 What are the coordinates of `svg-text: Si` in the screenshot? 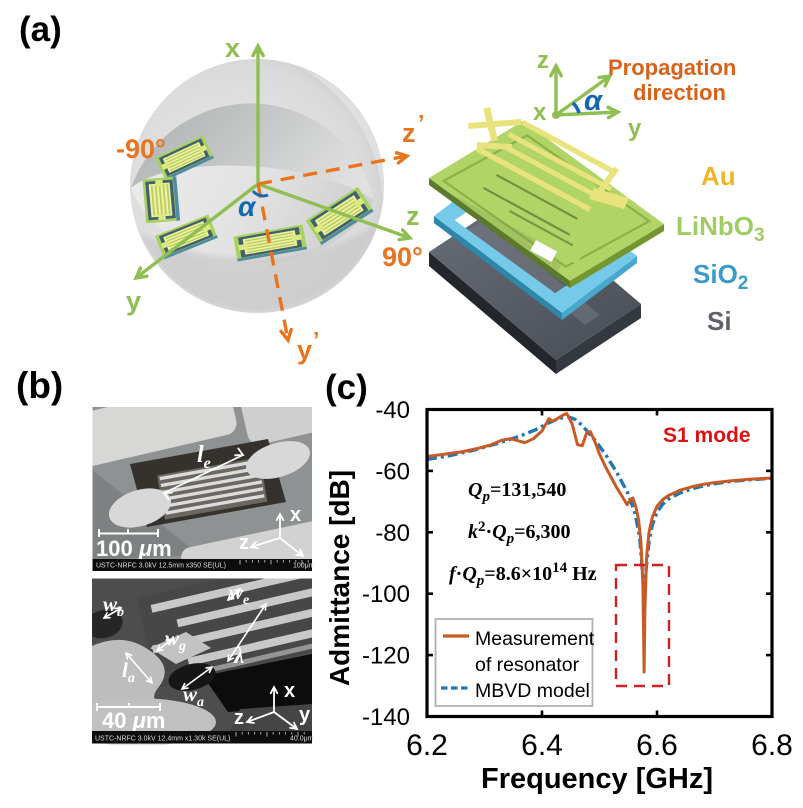 It's located at (719, 321).